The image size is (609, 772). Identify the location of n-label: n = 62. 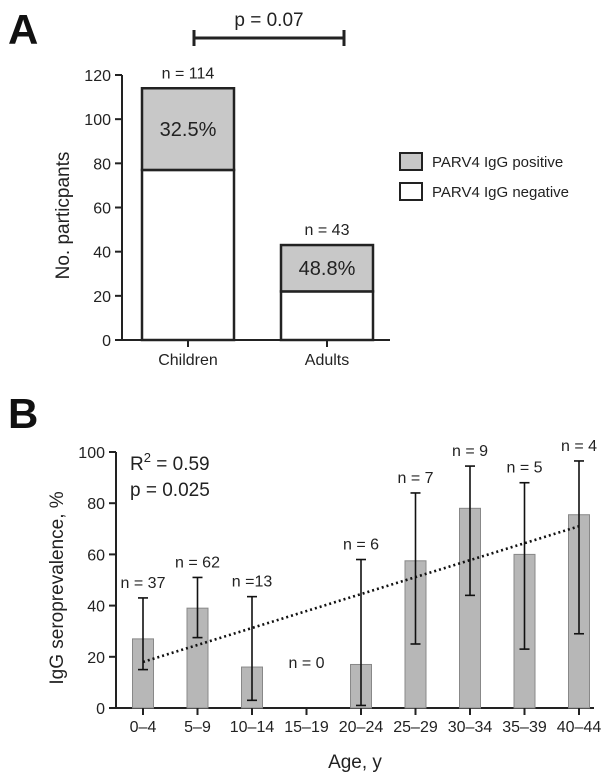
(197, 562).